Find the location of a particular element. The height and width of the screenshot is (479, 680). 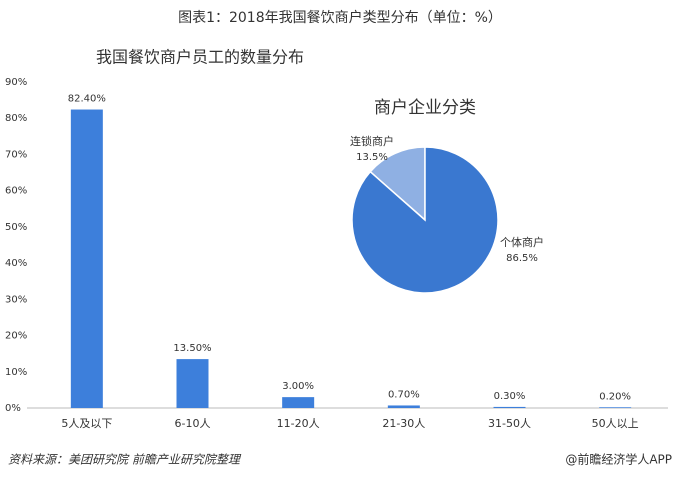

slice-value: 13.5% is located at coordinates (372, 157).